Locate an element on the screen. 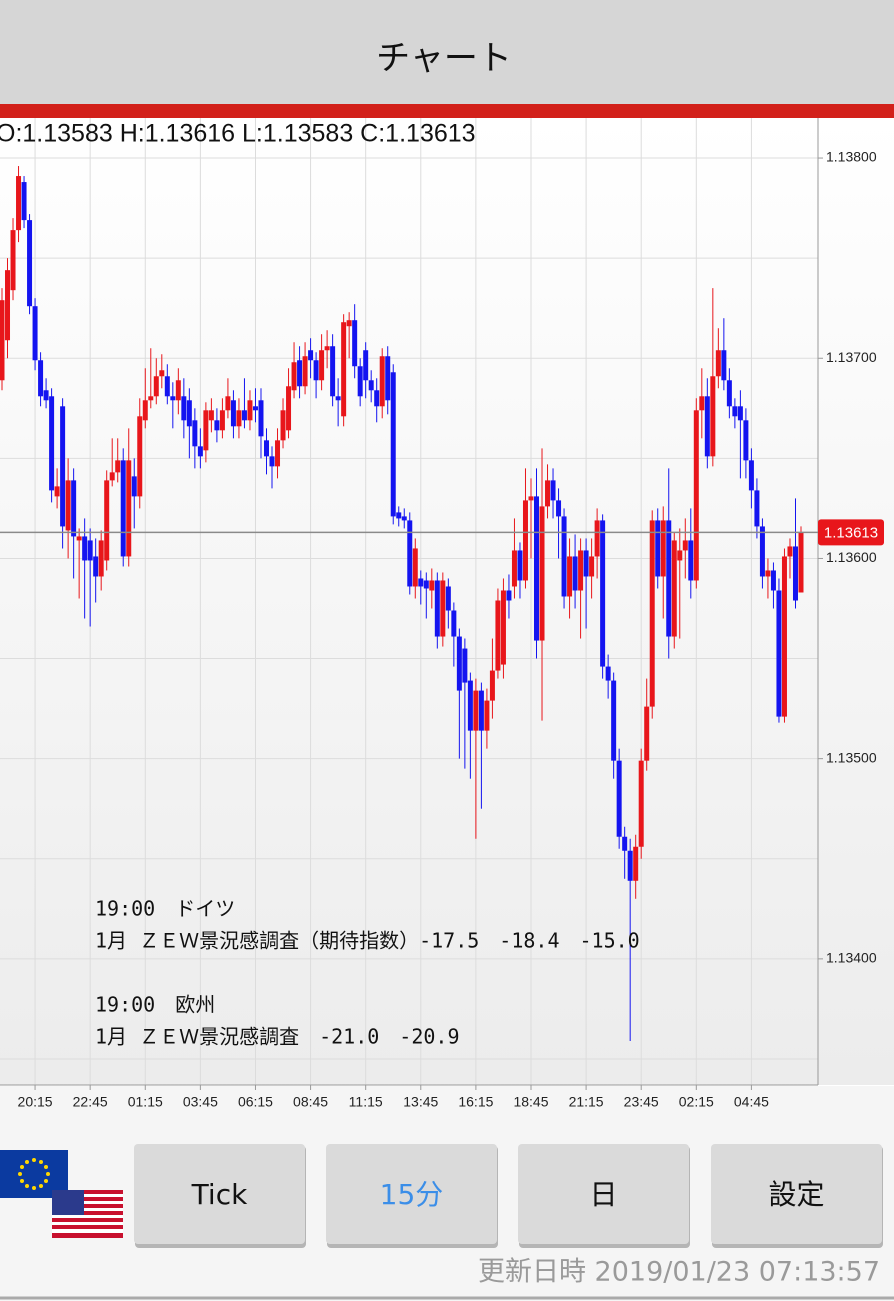 The height and width of the screenshot is (1301, 894). x-tick-label: 18:45 is located at coordinates (530, 1102).